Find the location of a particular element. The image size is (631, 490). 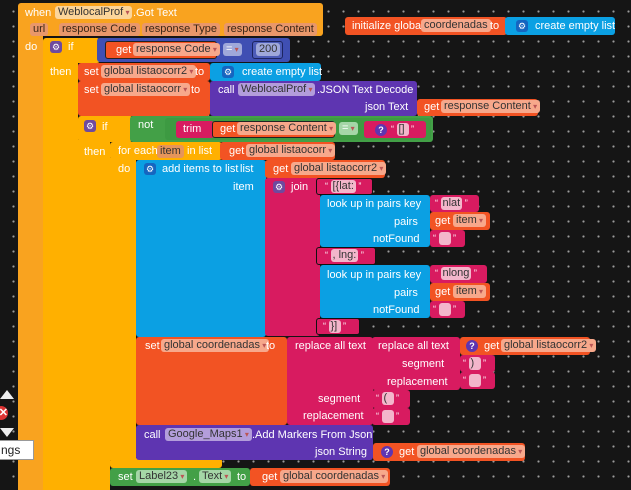

text-literal: }] is located at coordinates (334, 326).